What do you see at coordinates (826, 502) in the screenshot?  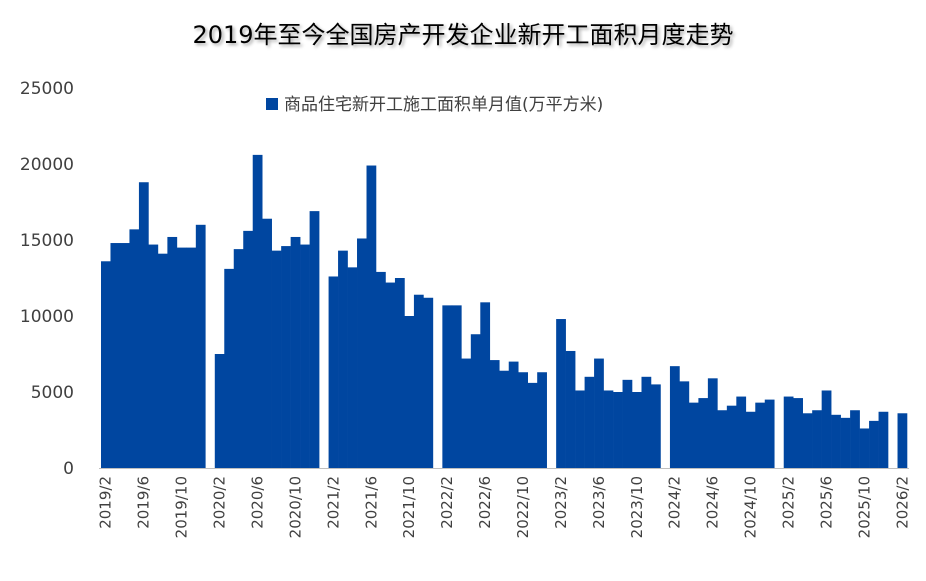 I see `x-tick-label: 2025/6` at bounding box center [826, 502].